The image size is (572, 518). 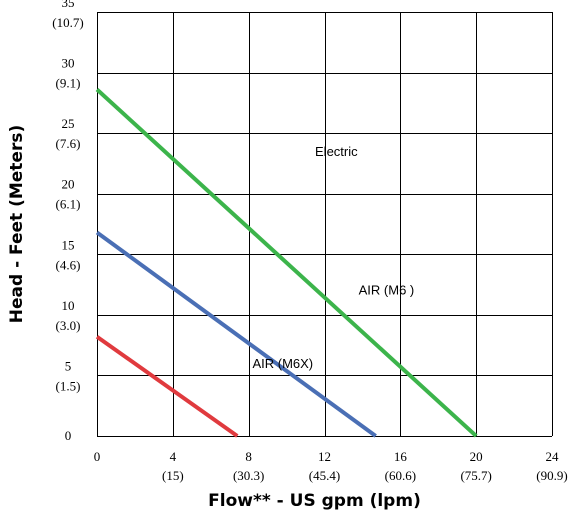 I want to click on x-tick-label: 16, so click(x=401, y=456).